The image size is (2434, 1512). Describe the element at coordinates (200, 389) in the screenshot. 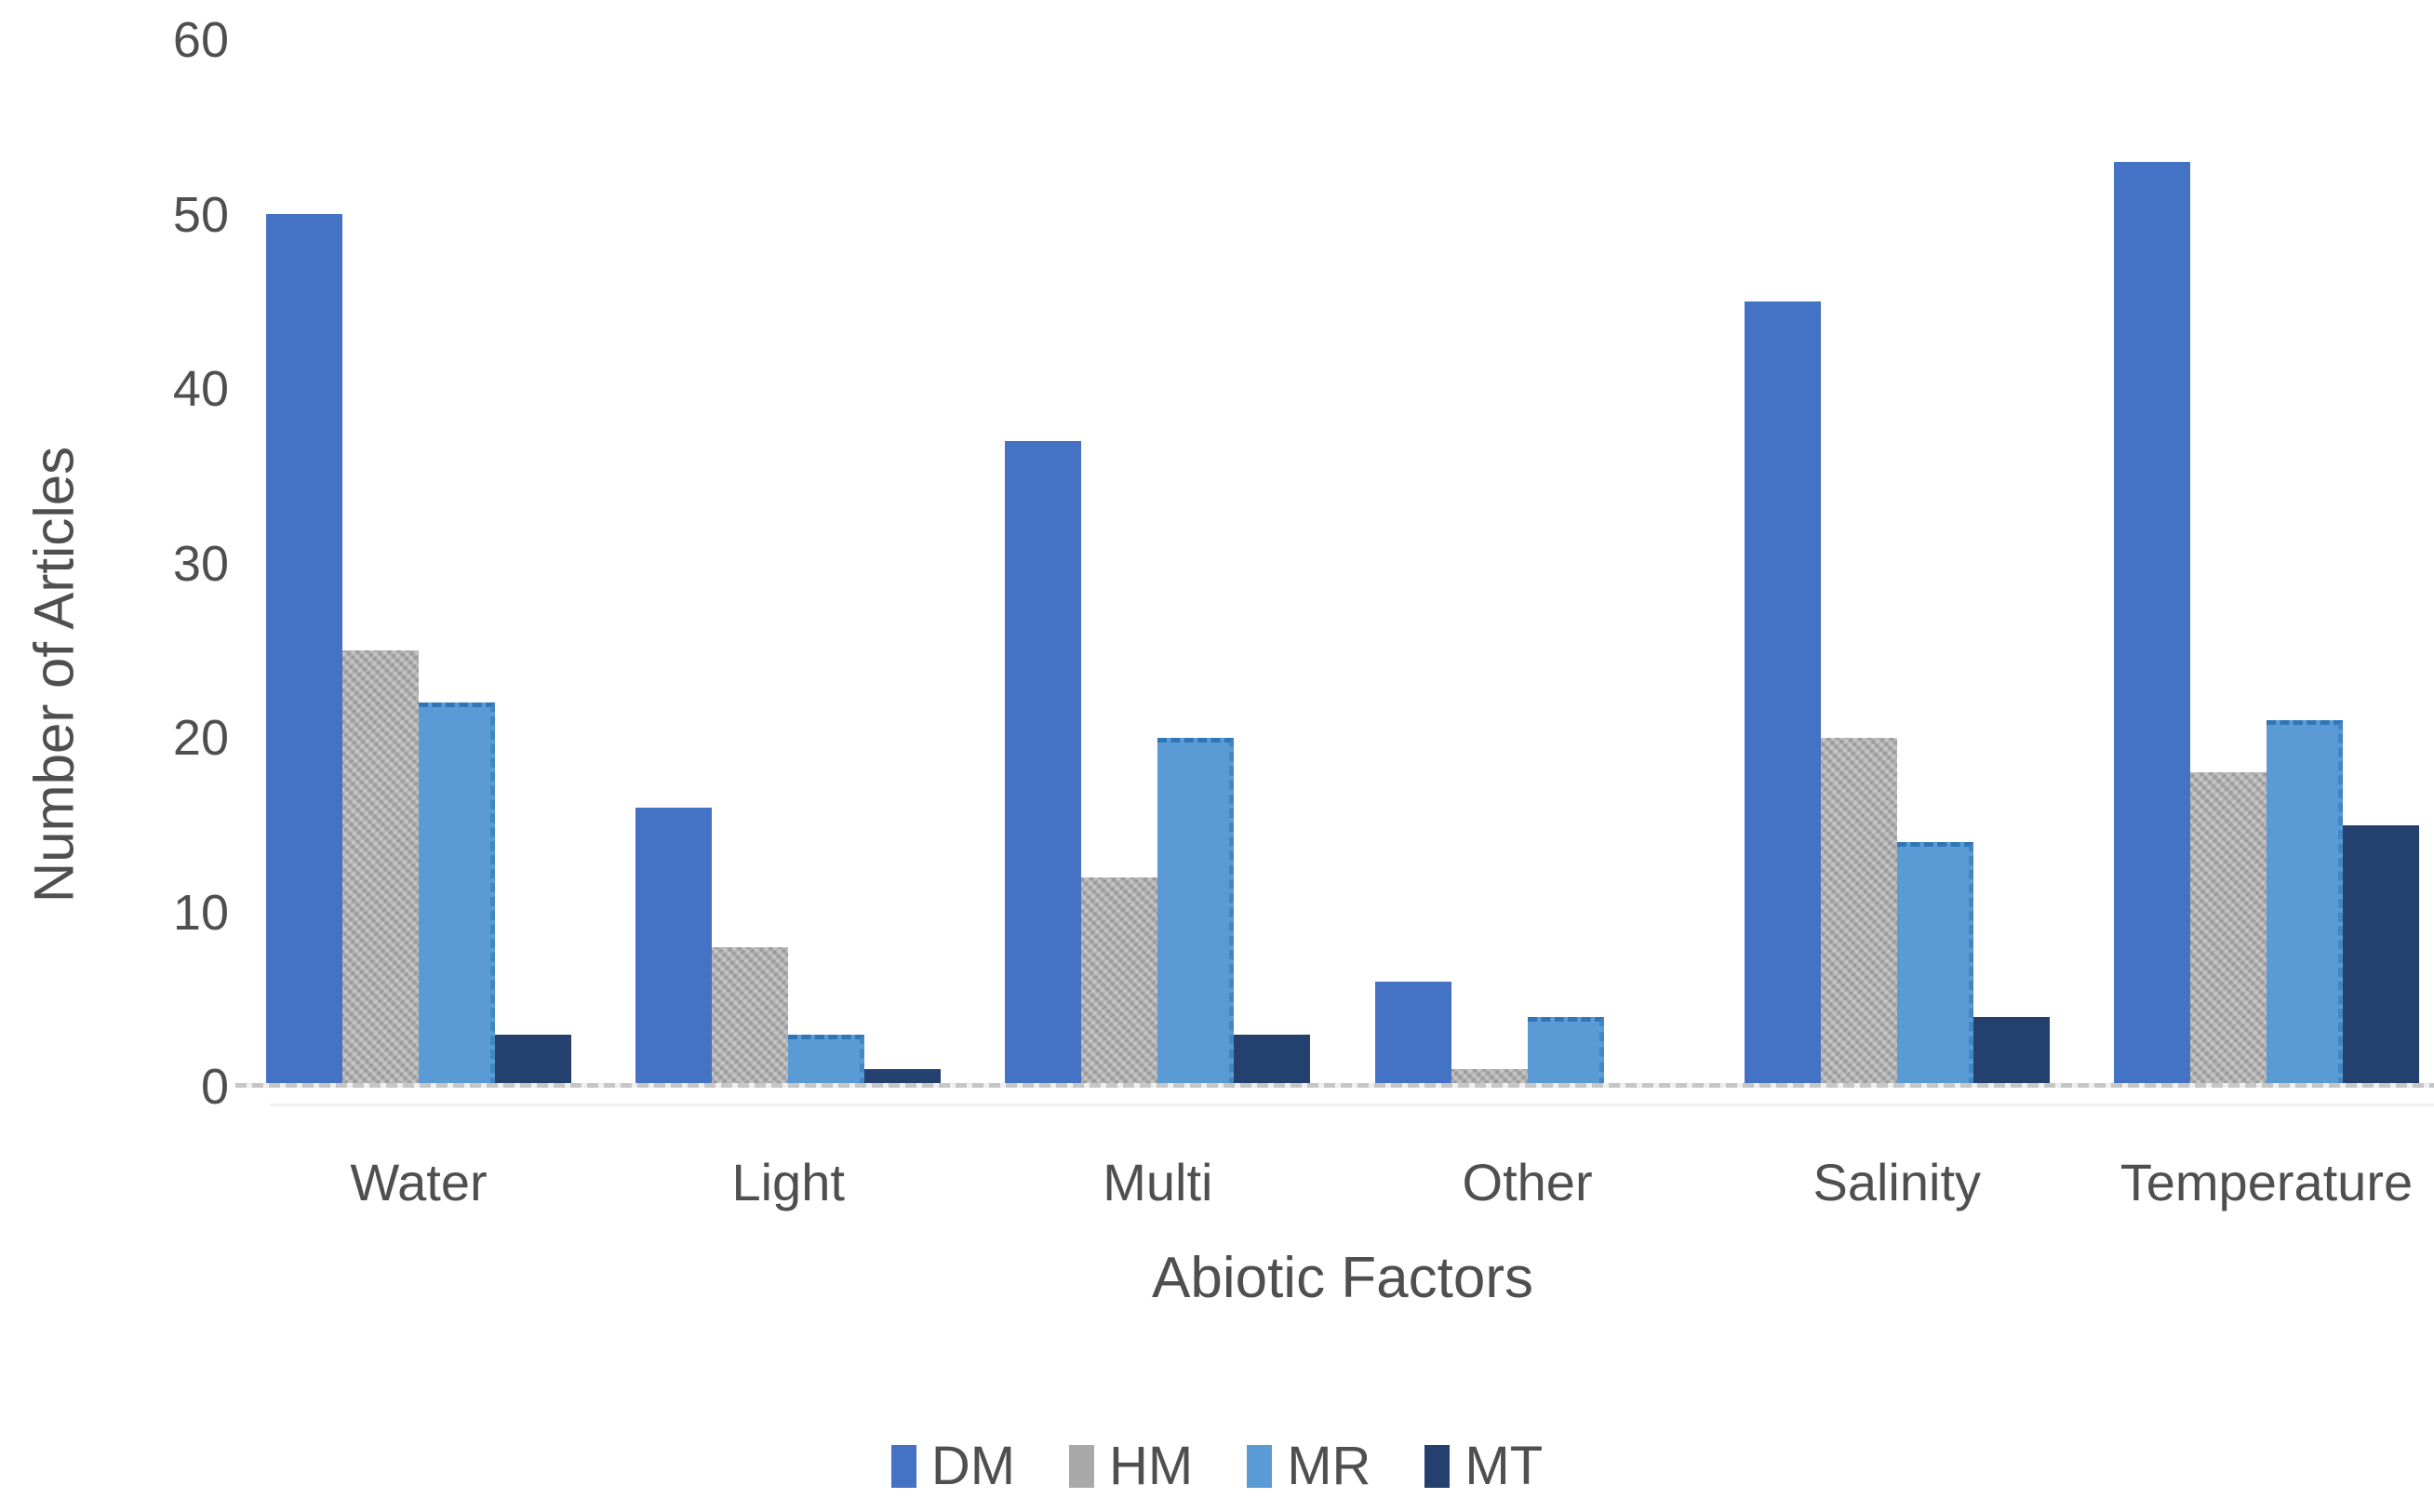

I see `y-tick-label-40: 40` at that location.